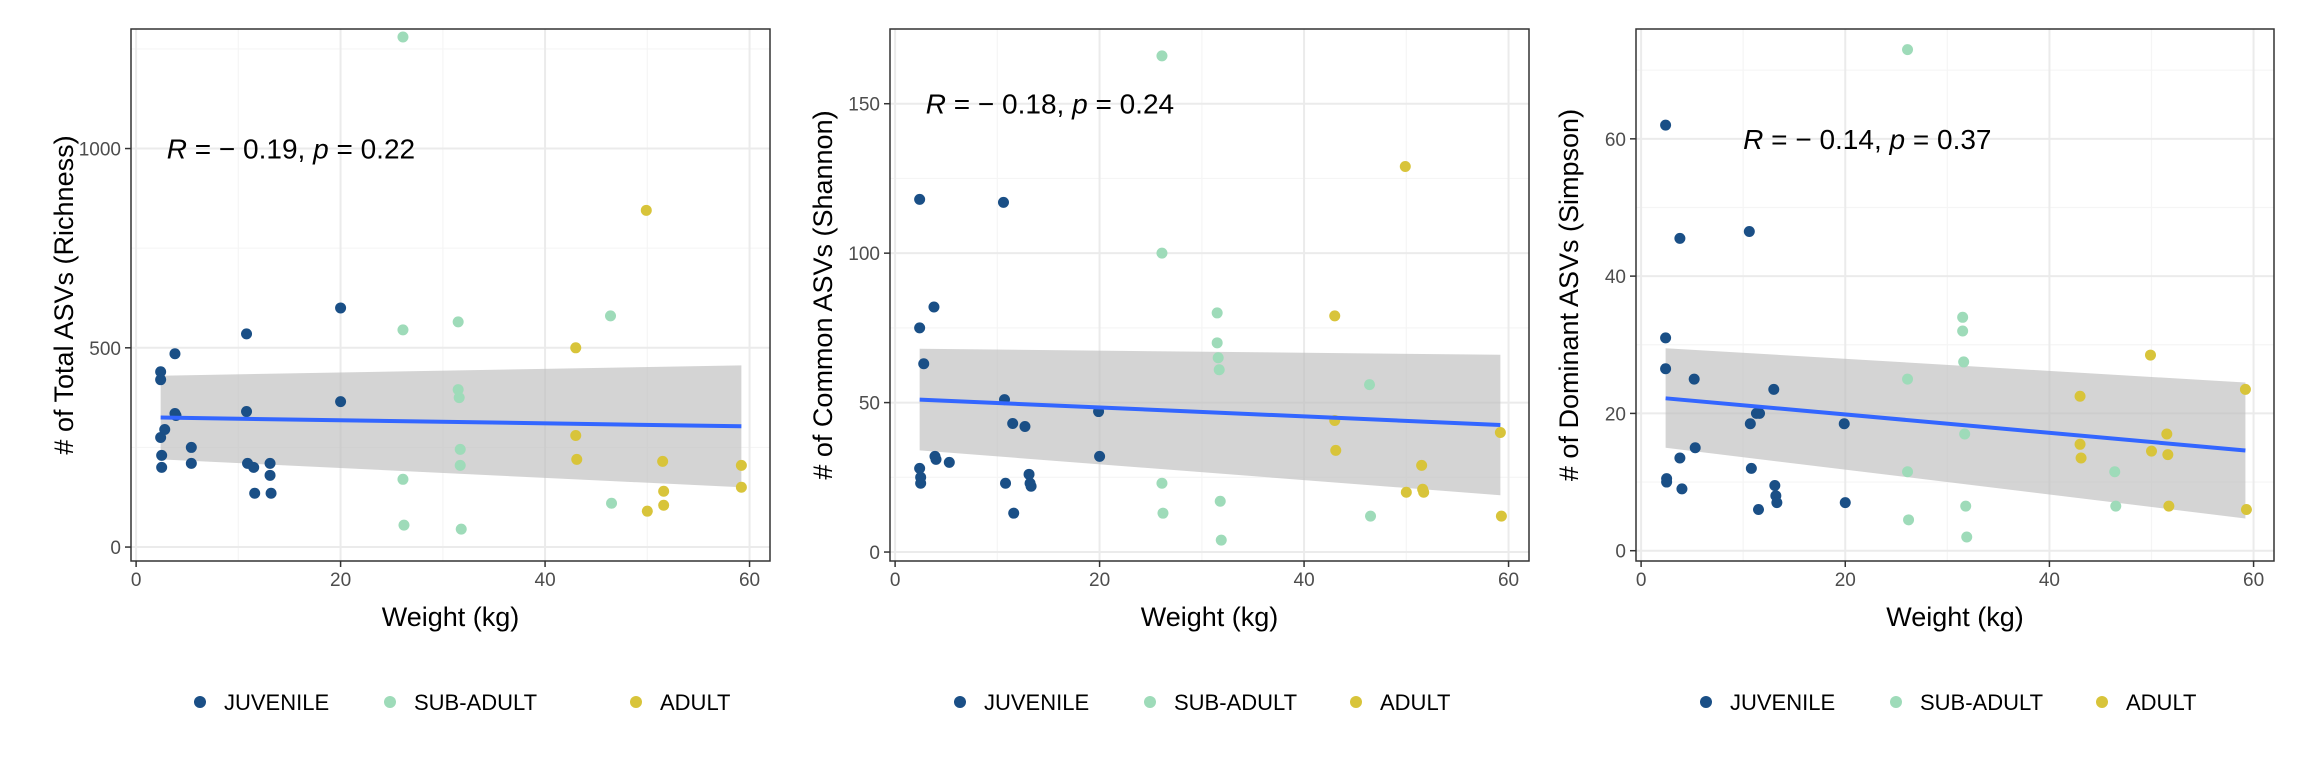 Image resolution: width=2304 pixels, height=768 pixels. I want to click on x-axis-title: Weight (kg), so click(1955, 617).